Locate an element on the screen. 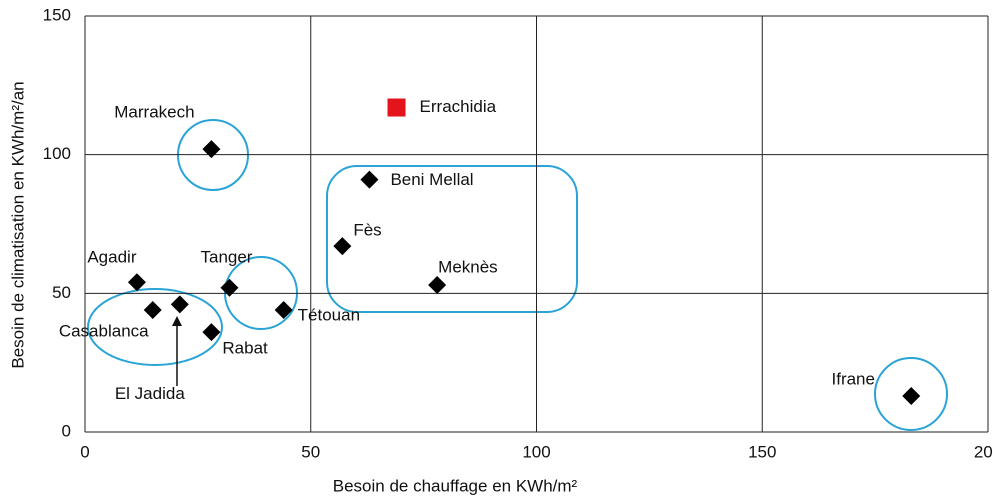  point-label: Fès is located at coordinates (367, 230).